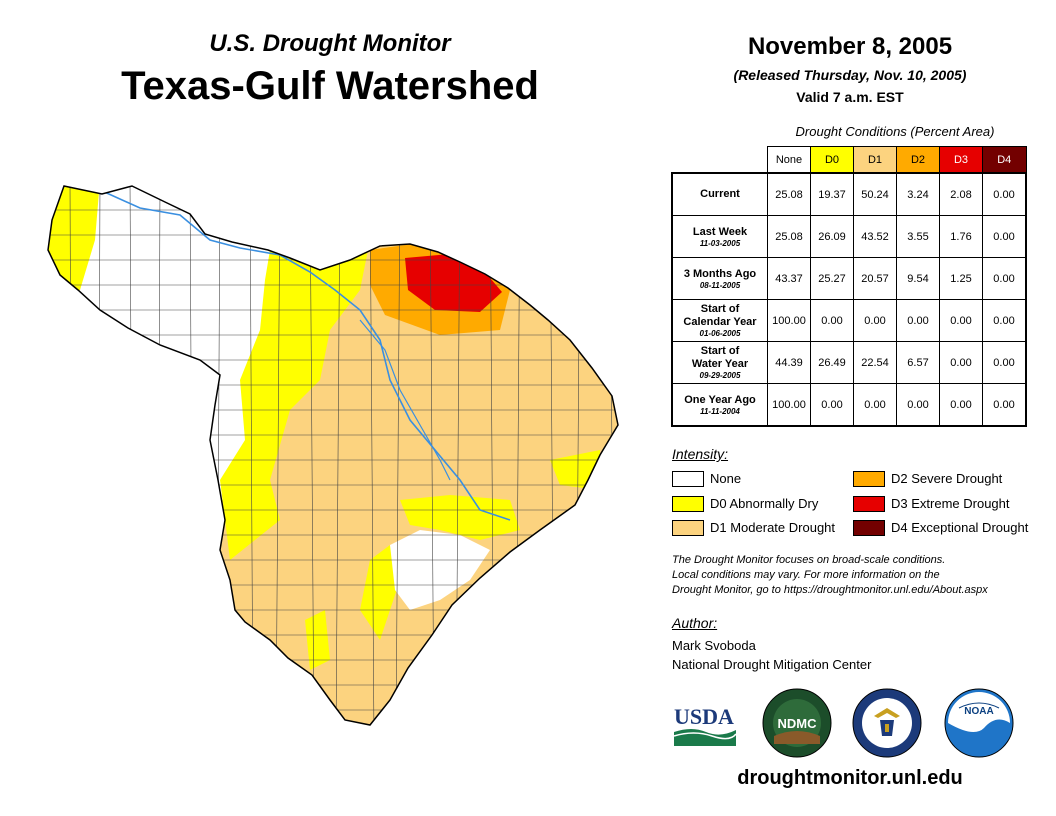  I want to click on row-label-text: 3 Months Ago, so click(720, 273).